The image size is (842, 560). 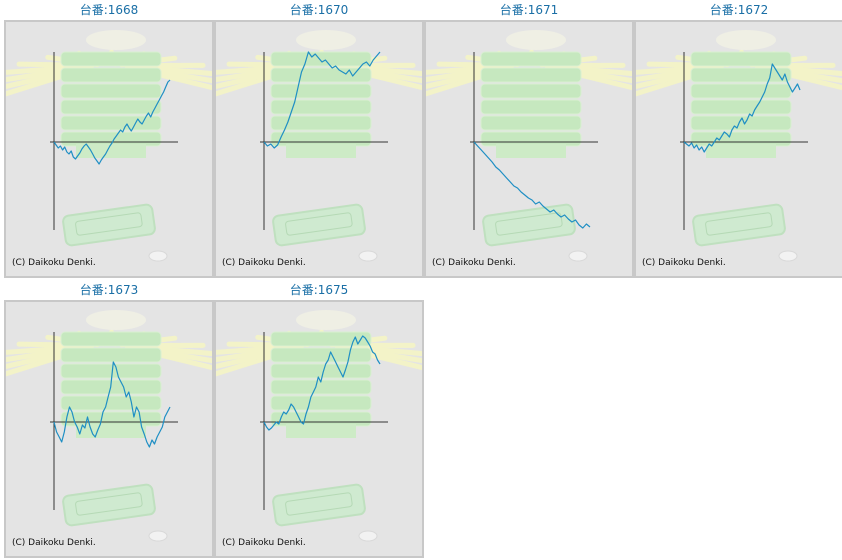 I want to click on chart-title: 台番:1670, so click(x=319, y=10).